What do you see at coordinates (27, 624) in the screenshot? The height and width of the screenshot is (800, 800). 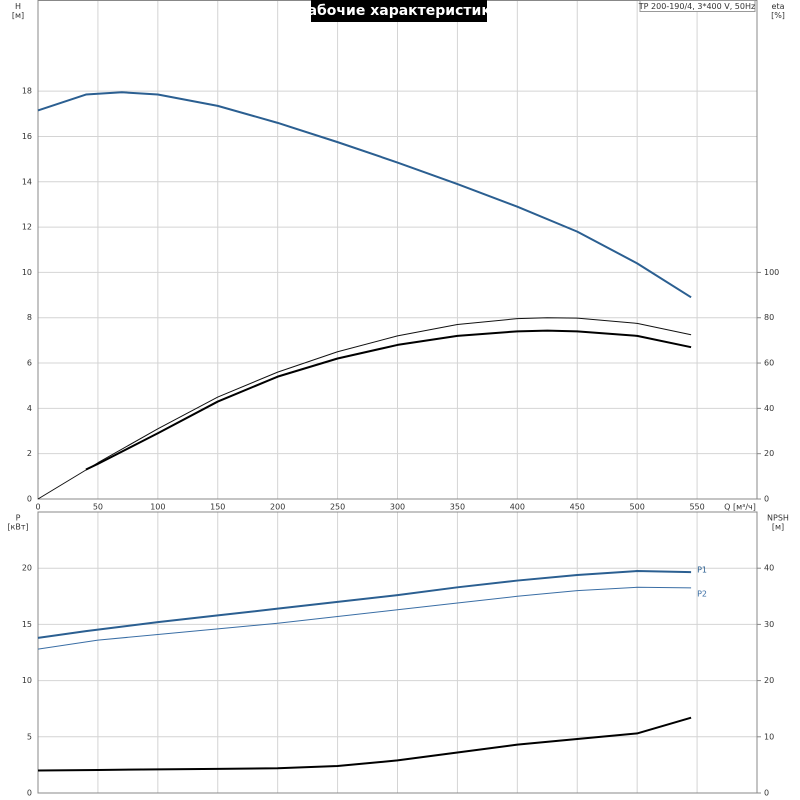 I see `y-tick-label: 15` at bounding box center [27, 624].